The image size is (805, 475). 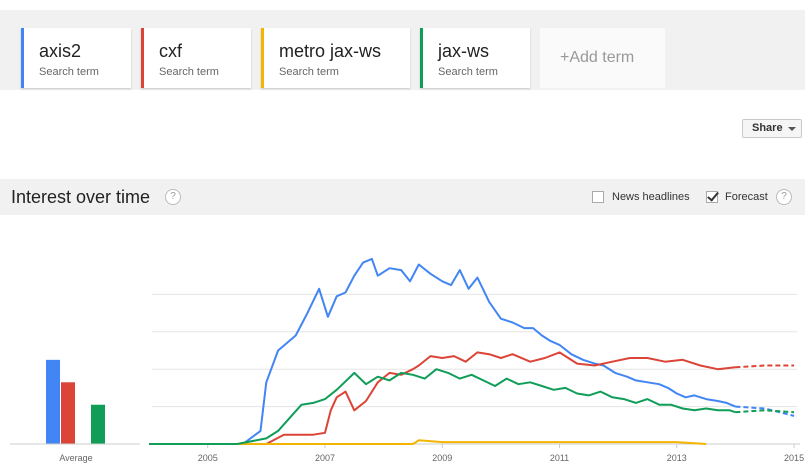 What do you see at coordinates (598, 197) in the screenshot?
I see `news-headlines-checkbox` at bounding box center [598, 197].